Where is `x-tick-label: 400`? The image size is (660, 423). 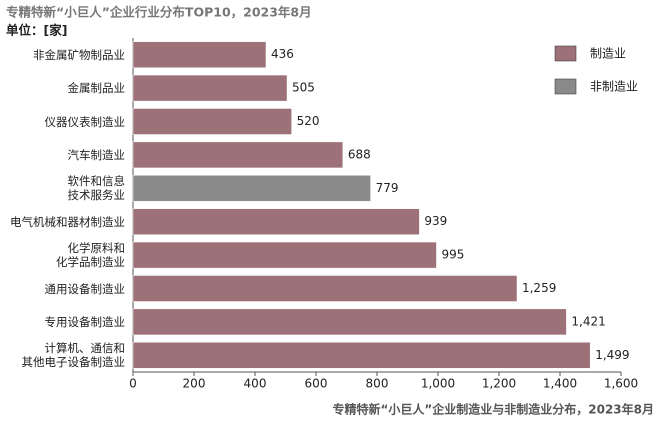
x-tick-label: 400 is located at coordinates (255, 384).